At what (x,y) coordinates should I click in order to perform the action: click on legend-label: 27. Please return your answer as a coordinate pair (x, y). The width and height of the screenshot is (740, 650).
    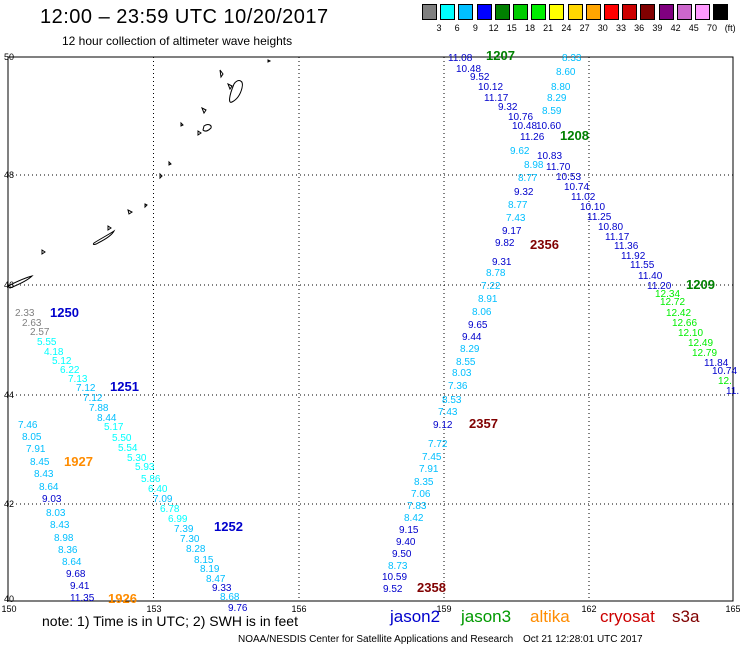
    Looking at the image, I should click on (584, 28).